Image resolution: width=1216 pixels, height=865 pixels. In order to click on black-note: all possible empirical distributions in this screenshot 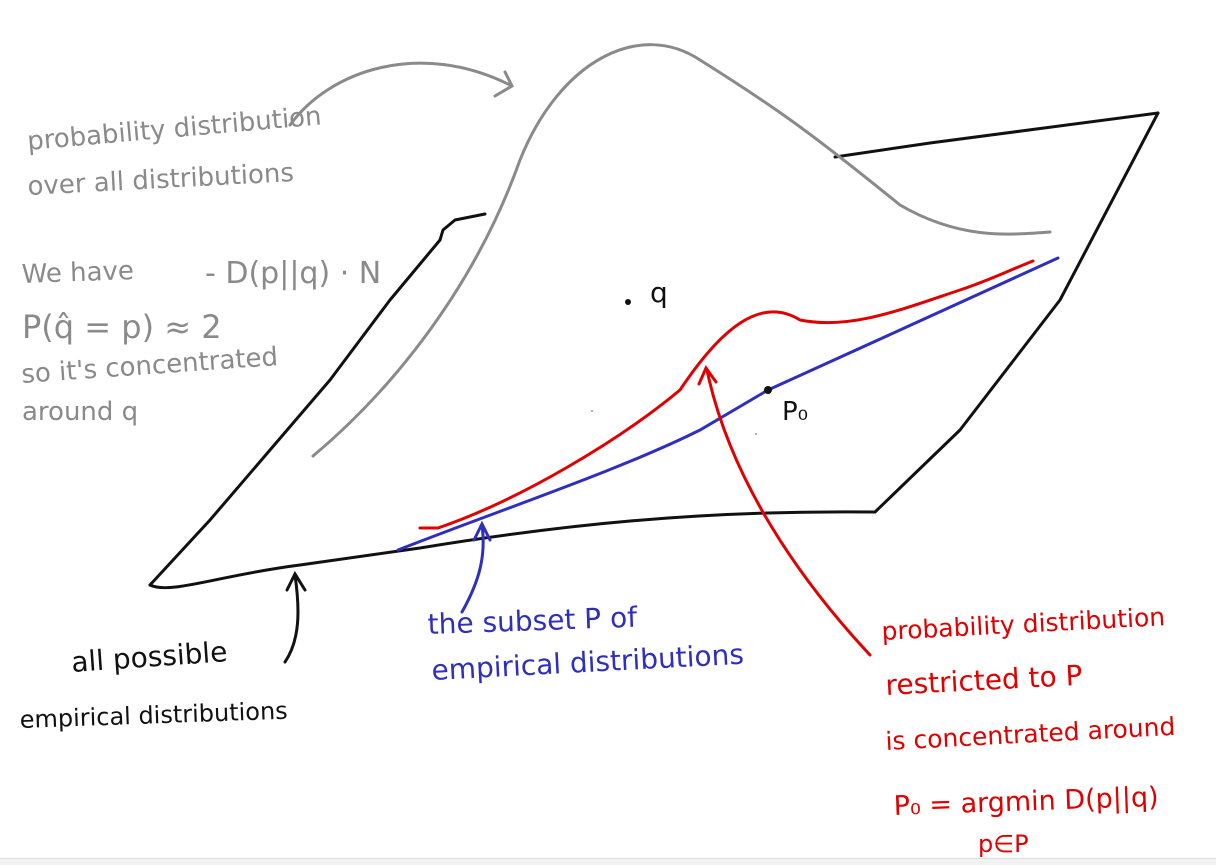, I will do `click(153, 684)`.